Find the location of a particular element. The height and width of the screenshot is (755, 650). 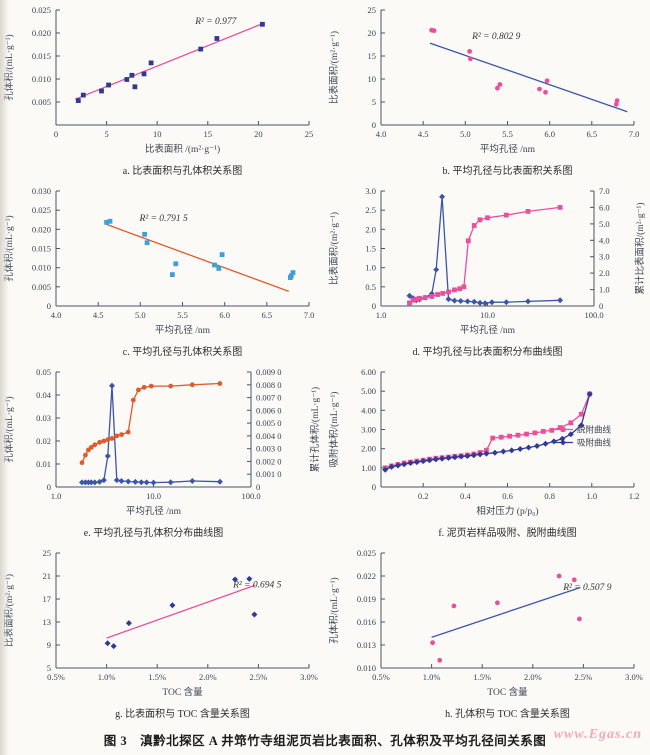

svg-text: 0.02 is located at coordinates (43, 441).